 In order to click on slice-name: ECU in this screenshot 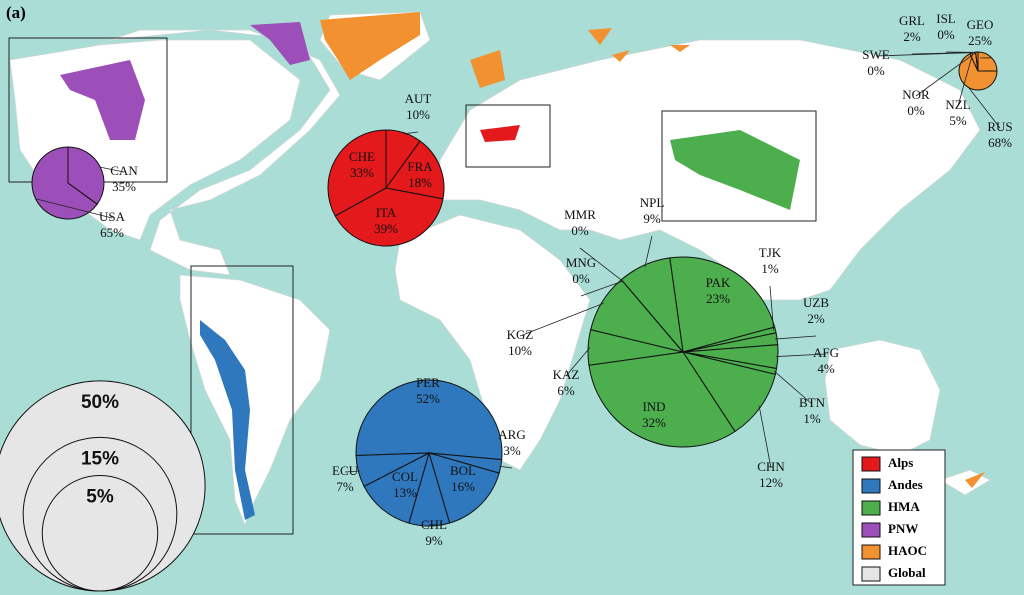, I will do `click(345, 470)`.